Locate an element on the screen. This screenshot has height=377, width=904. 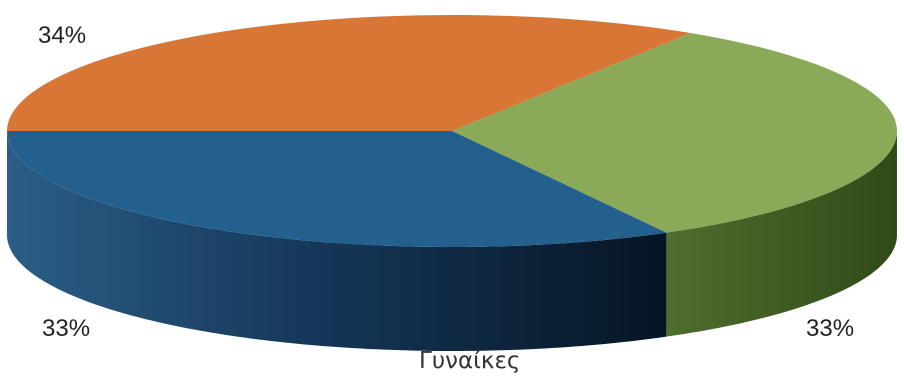
slice-label-green: 33% is located at coordinates (830, 328).